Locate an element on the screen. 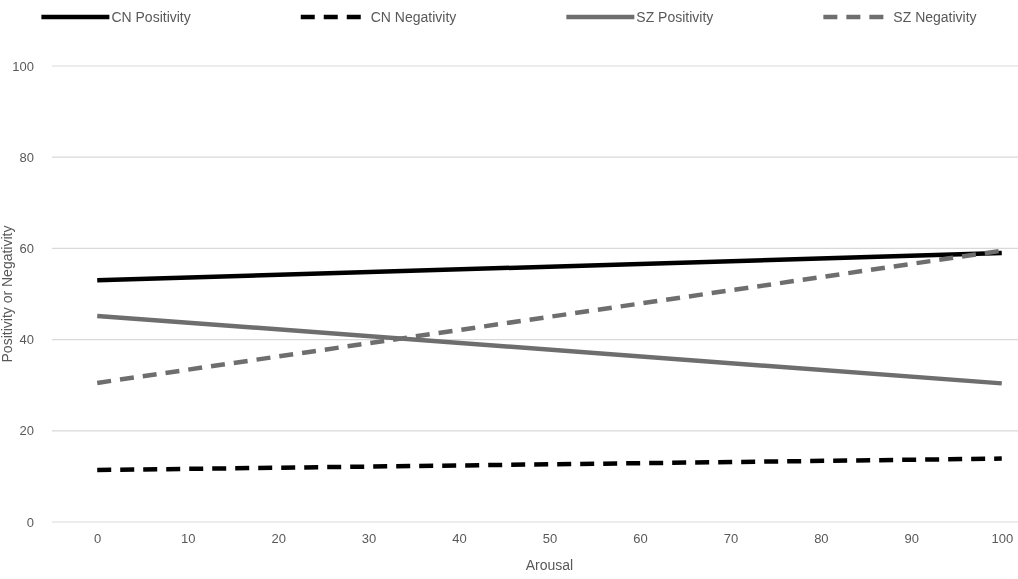 This screenshot has height=579, width=1018. x-tick-label: 90 is located at coordinates (912, 539).